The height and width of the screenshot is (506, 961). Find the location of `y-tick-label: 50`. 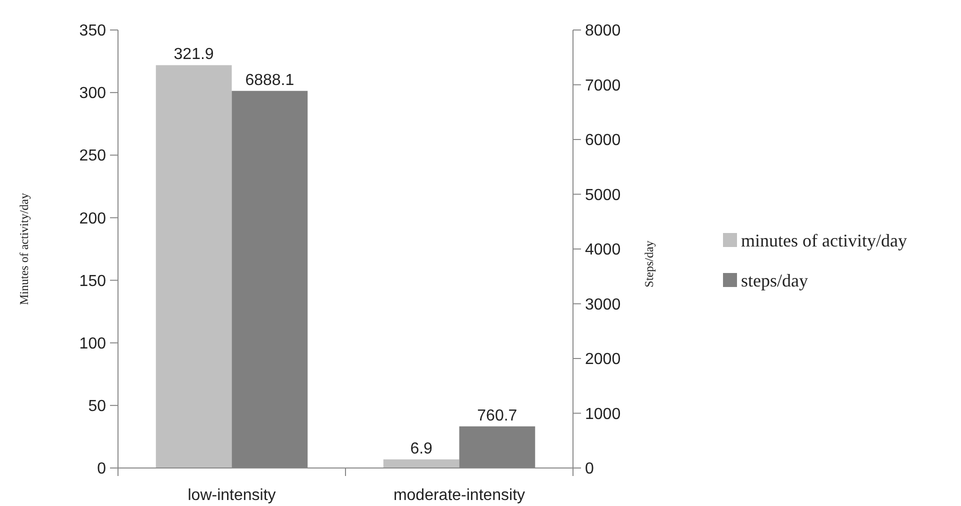

y-tick-label: 50 is located at coordinates (97, 407).